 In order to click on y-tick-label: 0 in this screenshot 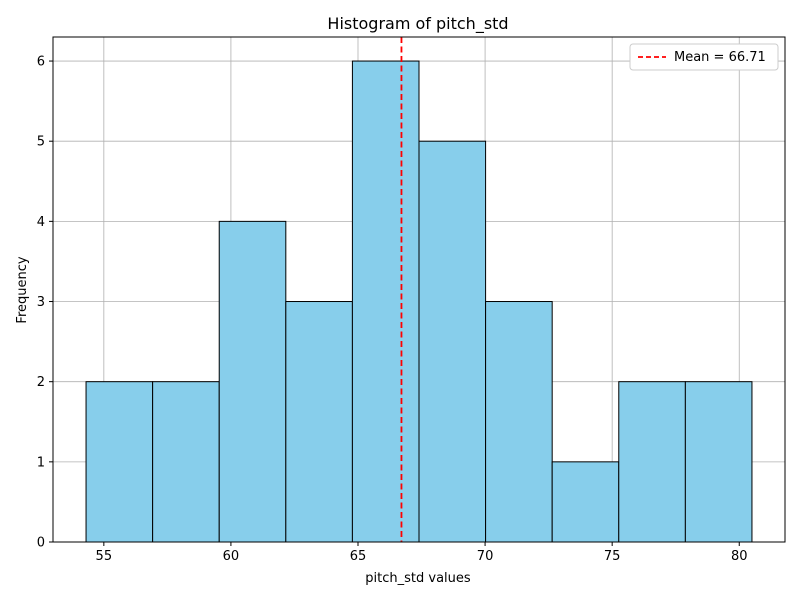, I will do `click(41, 543)`.